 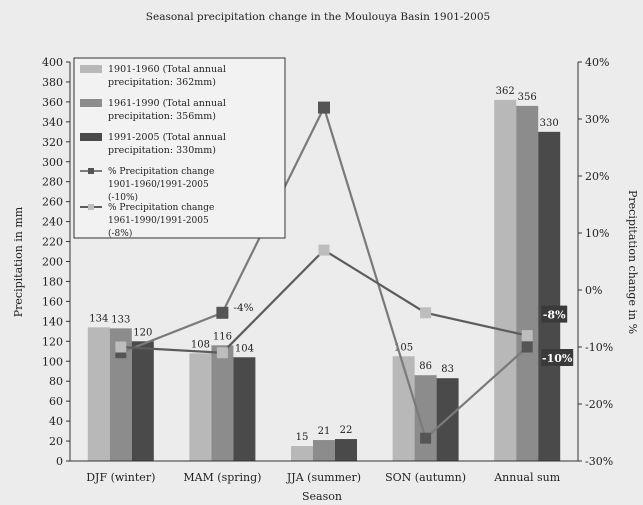 What do you see at coordinates (52, 62) in the screenshot?
I see `y-tick-label: 400` at bounding box center [52, 62].